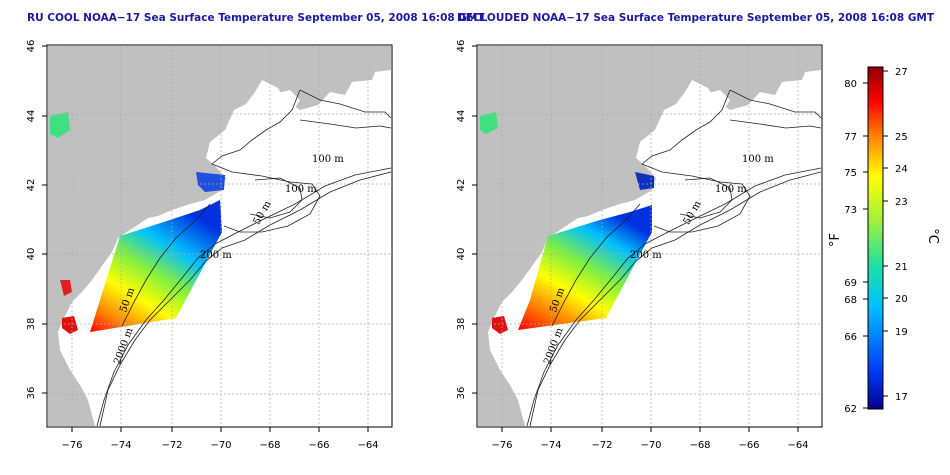 The width and height of the screenshot is (950, 475). Describe the element at coordinates (850, 409) in the screenshot. I see `f-tick-label: 62` at that location.